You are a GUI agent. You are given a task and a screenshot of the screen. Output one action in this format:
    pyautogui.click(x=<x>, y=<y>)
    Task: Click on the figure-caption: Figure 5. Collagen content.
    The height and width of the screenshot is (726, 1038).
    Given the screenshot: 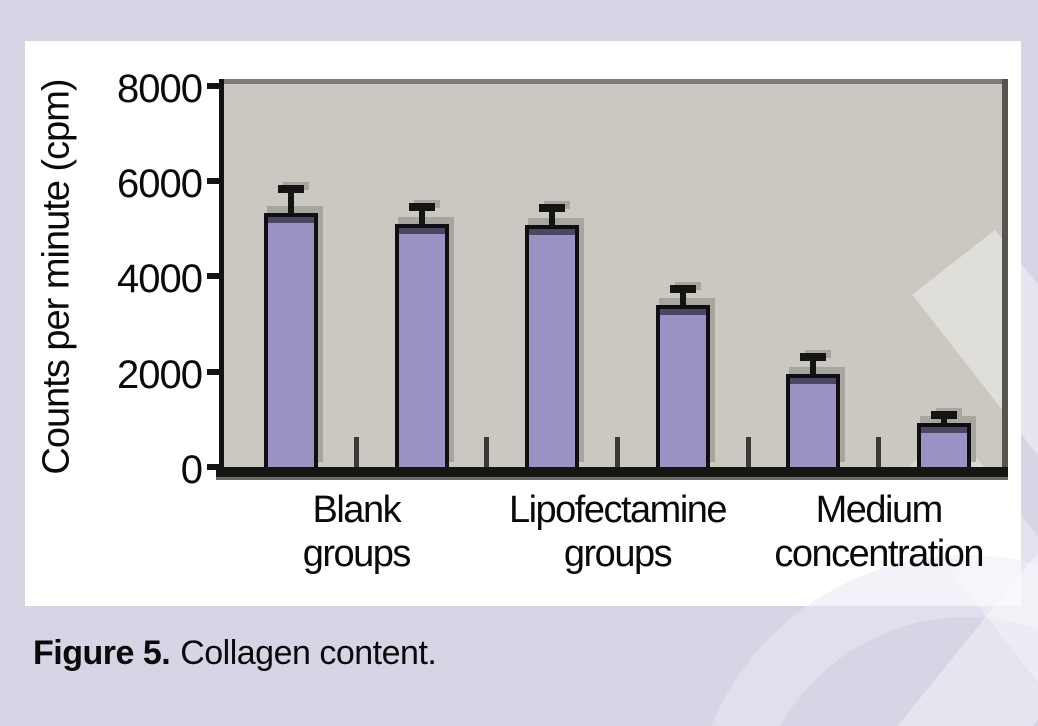 What is the action you would take?
    pyautogui.click(x=235, y=653)
    